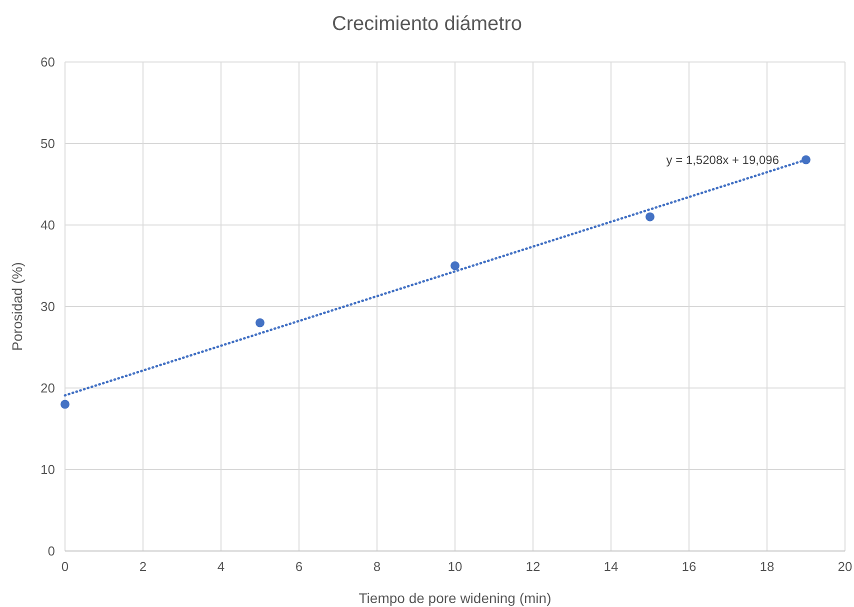 The width and height of the screenshot is (854, 607). Describe the element at coordinates (767, 566) in the screenshot. I see `x-tick-label: 18` at that location.